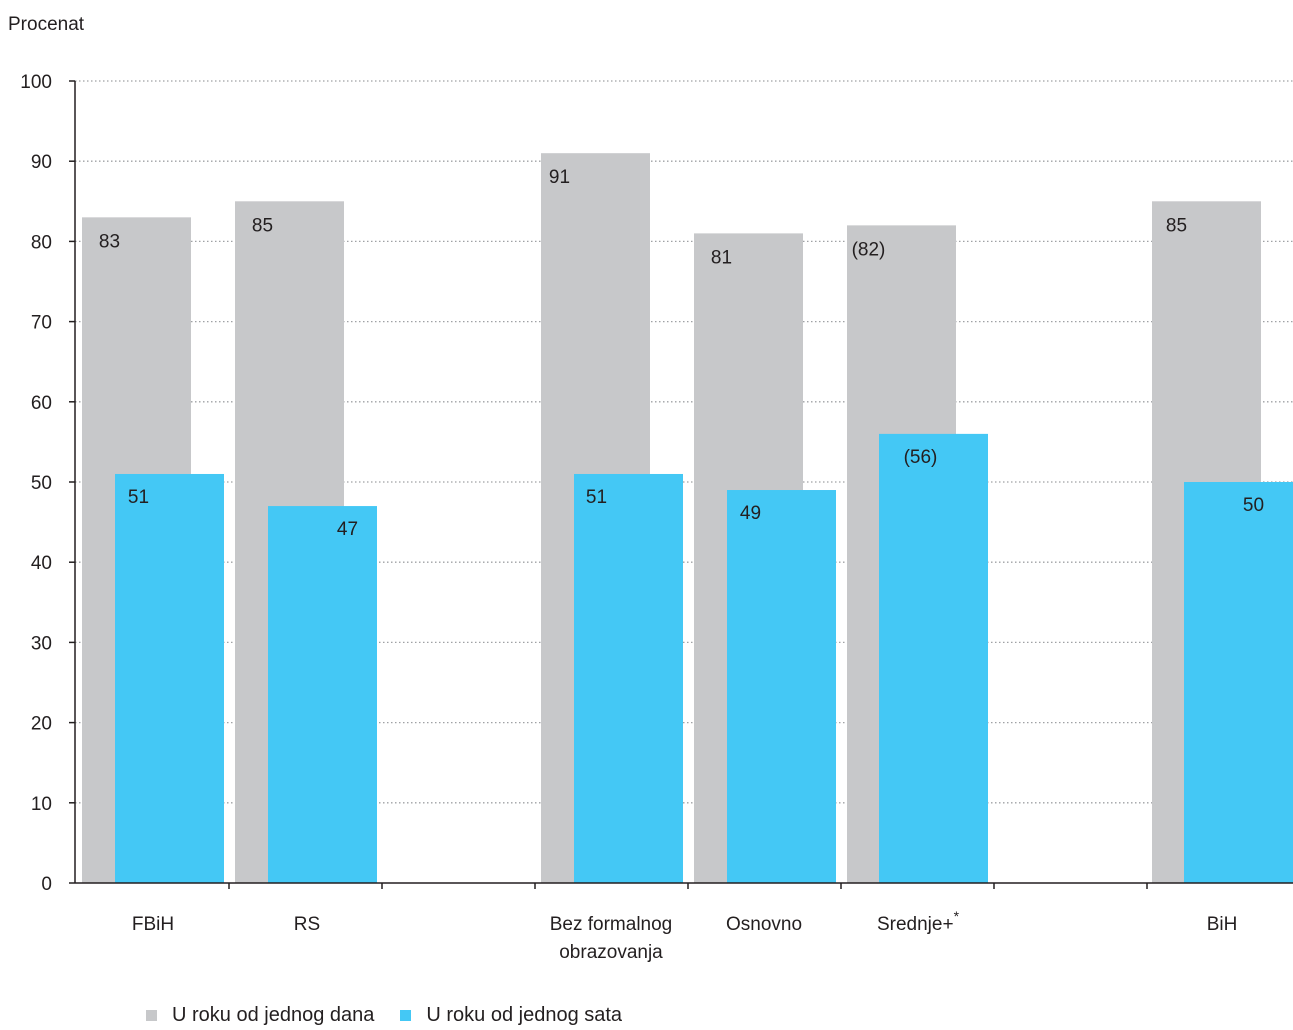 Image resolution: width=1293 pixels, height=1030 pixels. I want to click on y-tick-label: 20, so click(41, 724).